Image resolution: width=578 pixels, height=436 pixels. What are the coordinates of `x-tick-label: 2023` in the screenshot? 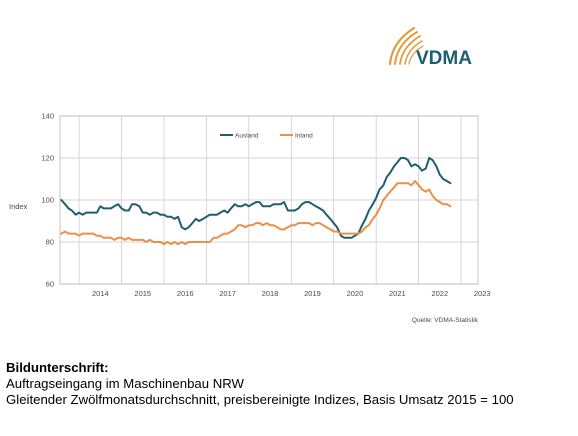 It's located at (482, 293).